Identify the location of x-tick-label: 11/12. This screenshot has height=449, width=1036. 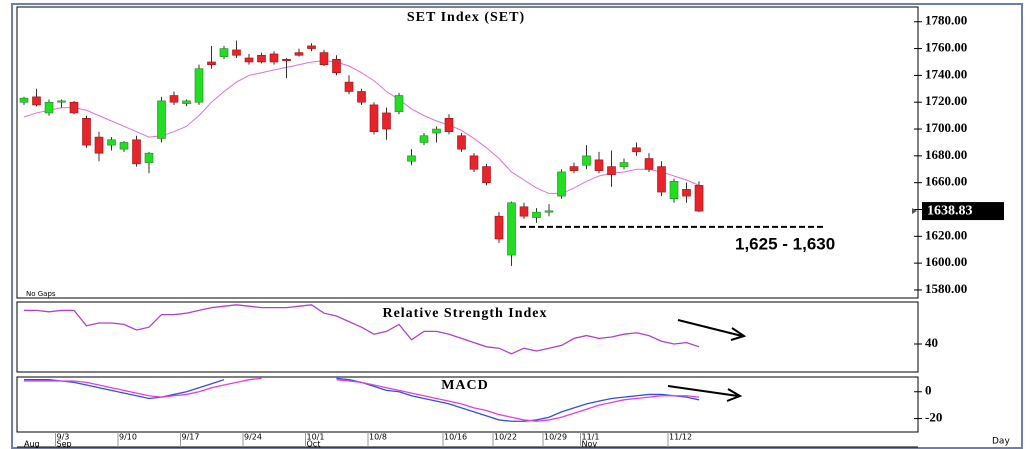
(680, 437).